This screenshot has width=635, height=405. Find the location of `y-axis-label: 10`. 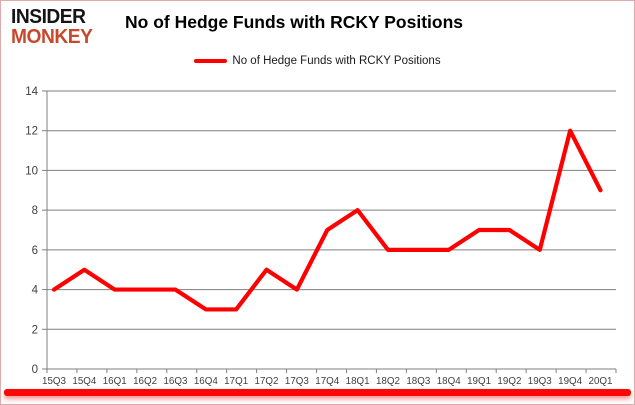

y-axis-label: 10 is located at coordinates (31, 171).